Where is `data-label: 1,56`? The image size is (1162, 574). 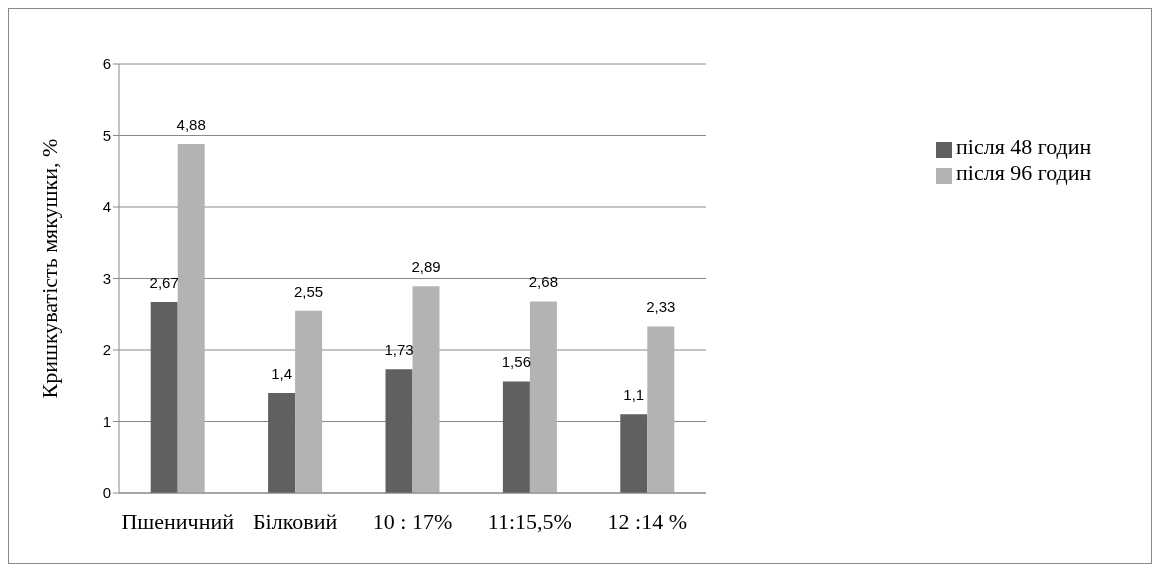 data-label: 1,56 is located at coordinates (516, 362).